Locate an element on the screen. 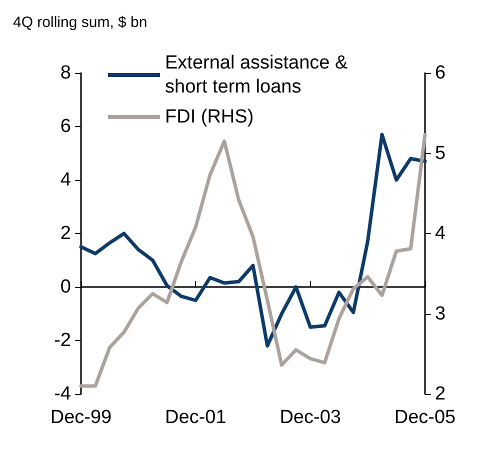 This screenshot has height=450, width=486. x-tick-label: Dec-99 is located at coordinates (81, 417).